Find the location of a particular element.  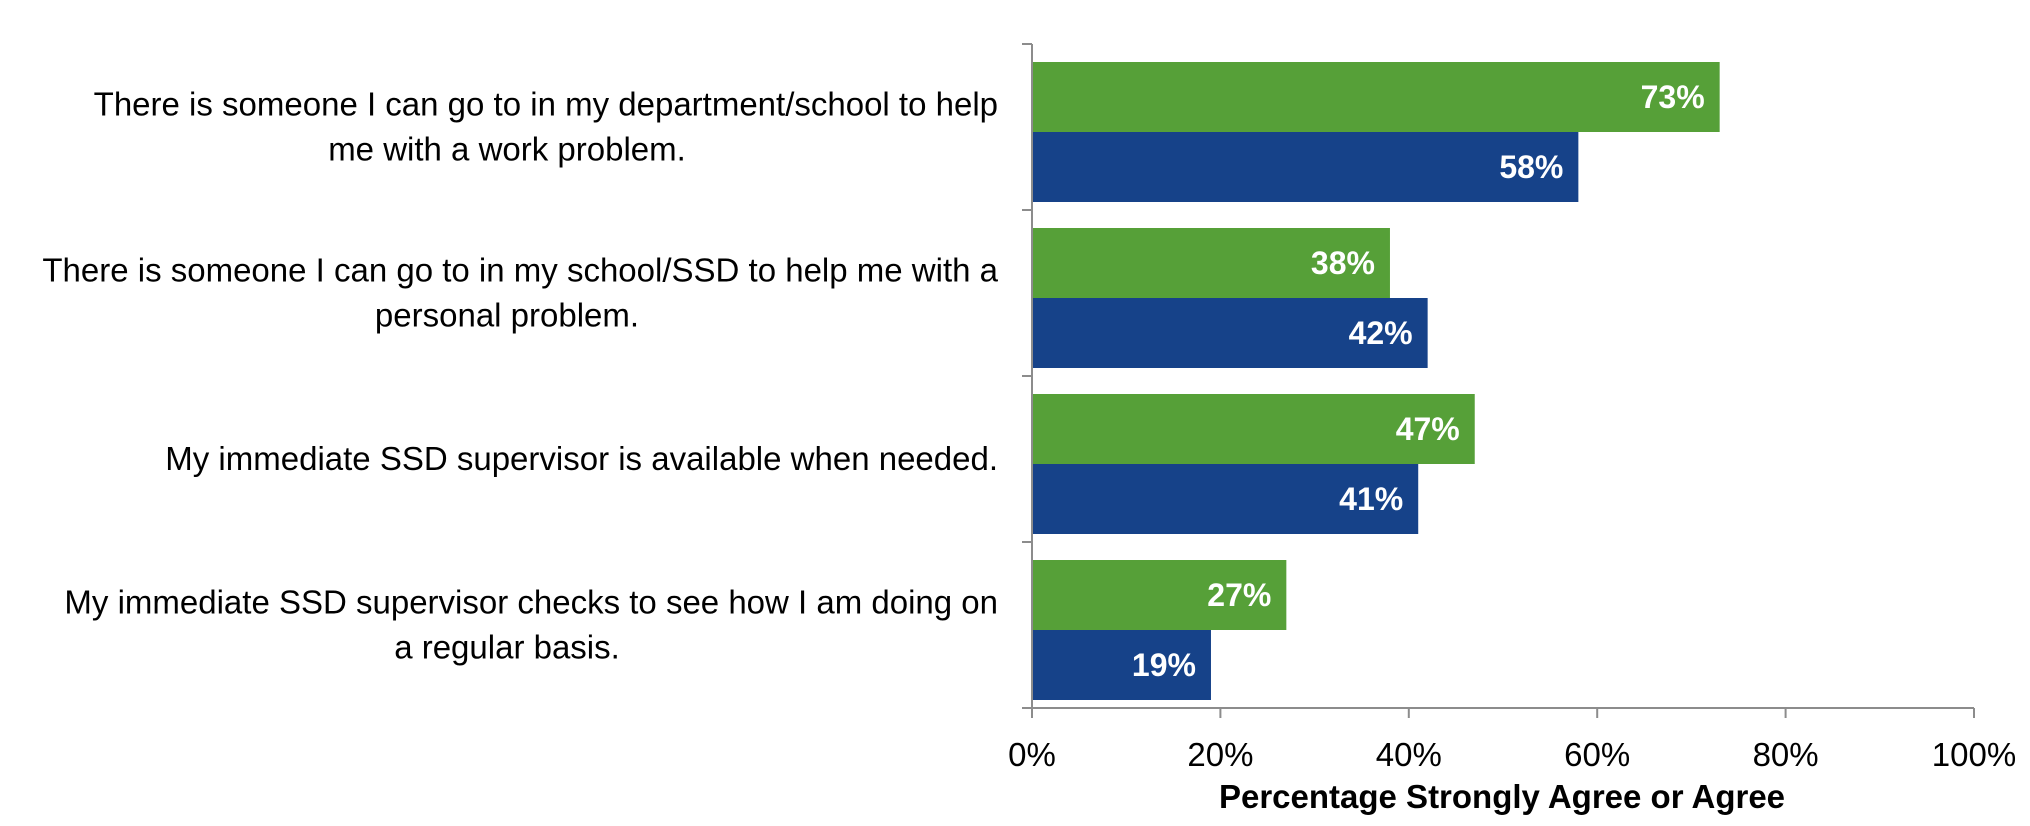

bar-value-label-1-3: 47% is located at coordinates (1428, 429).